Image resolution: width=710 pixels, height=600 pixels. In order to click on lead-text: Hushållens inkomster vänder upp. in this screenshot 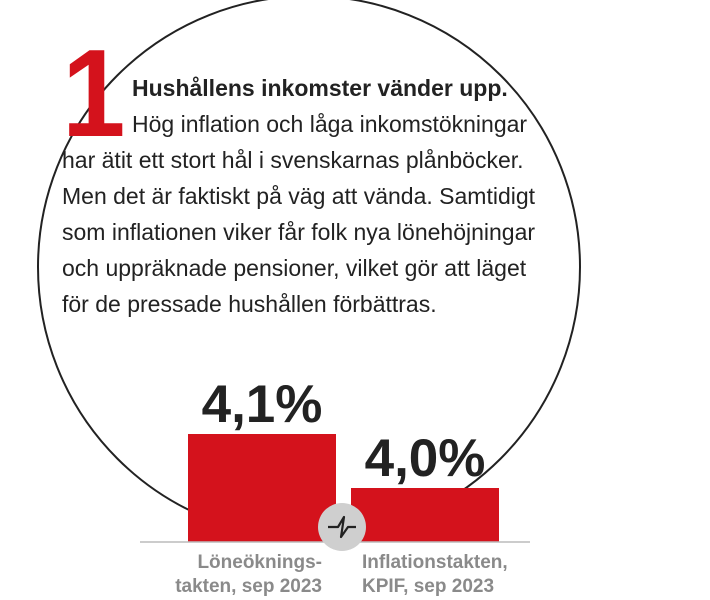, I will do `click(320, 88)`.